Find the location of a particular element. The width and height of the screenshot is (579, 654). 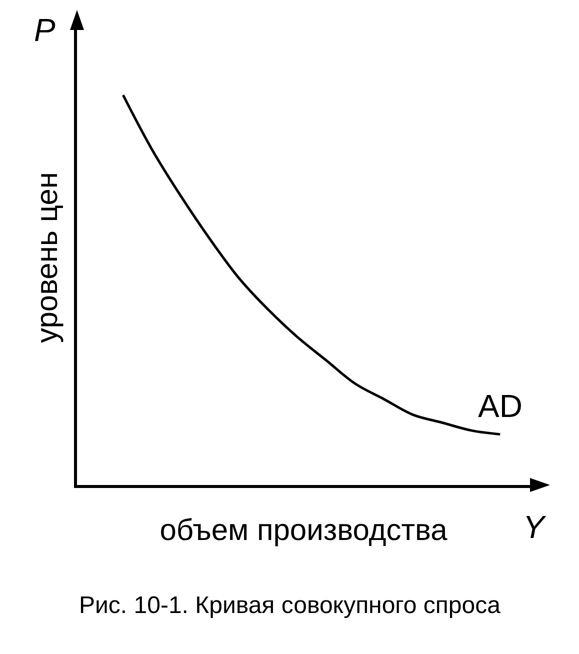

text: P is located at coordinates (45, 30).